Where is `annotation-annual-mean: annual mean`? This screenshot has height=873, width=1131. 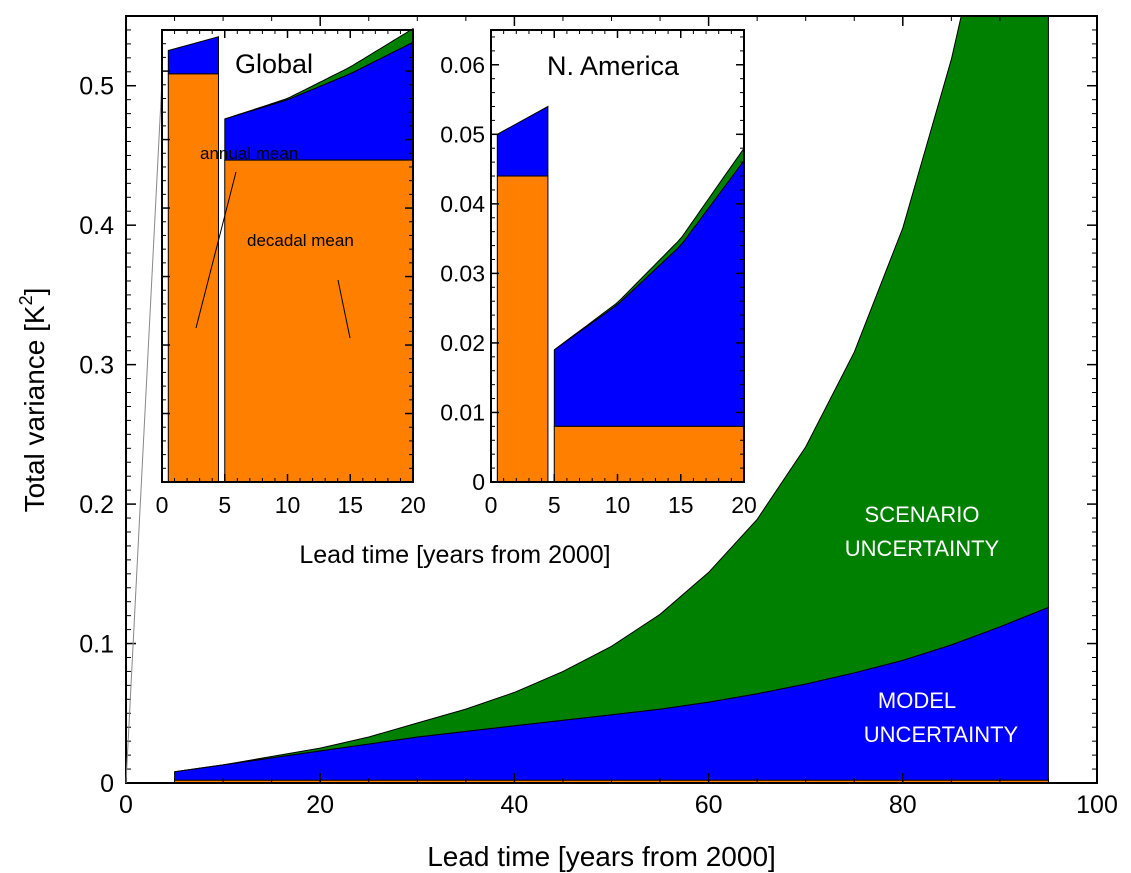
annotation-annual-mean: annual mean is located at coordinates (249, 153).